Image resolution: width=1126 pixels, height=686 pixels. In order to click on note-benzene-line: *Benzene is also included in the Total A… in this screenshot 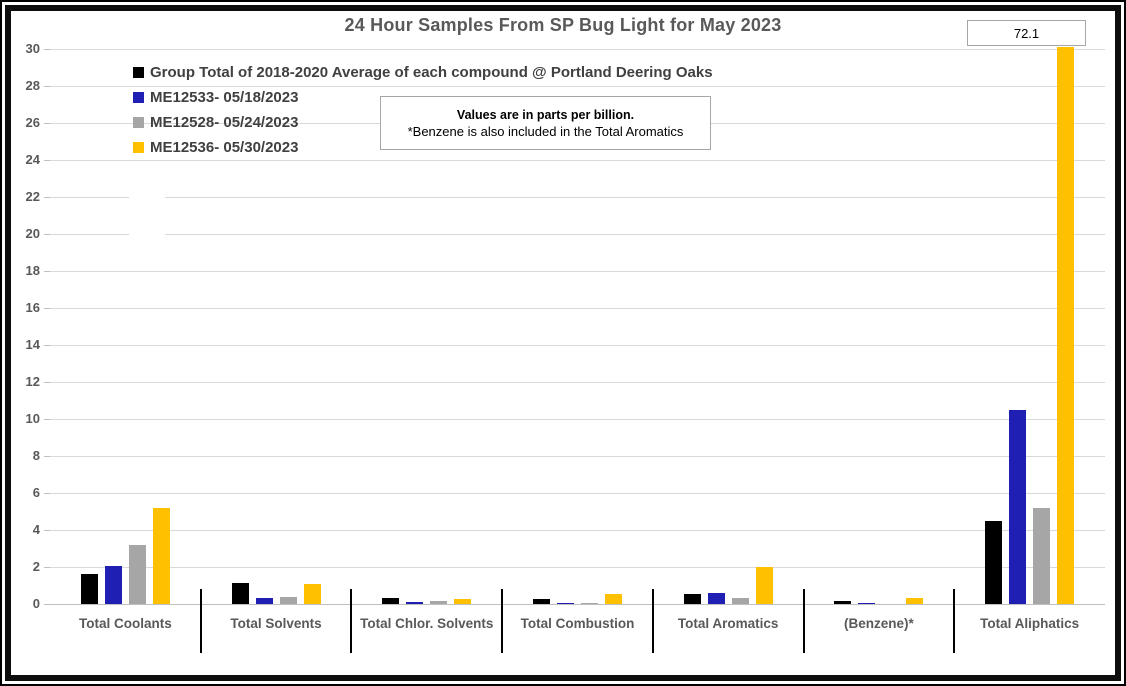, I will do `click(545, 131)`.